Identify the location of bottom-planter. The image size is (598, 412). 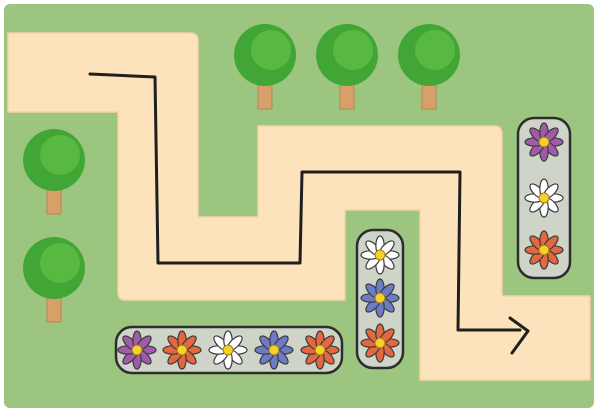
(229, 350).